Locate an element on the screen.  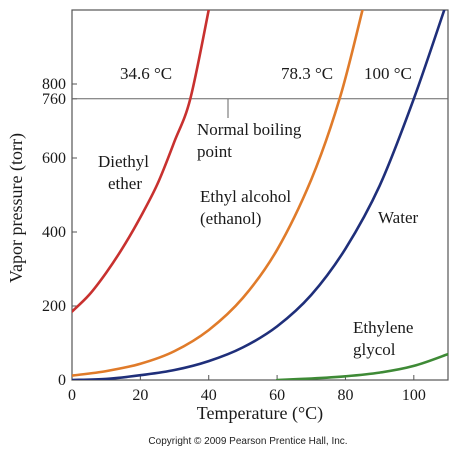
y-tick-label: 400 is located at coordinates (54, 232).